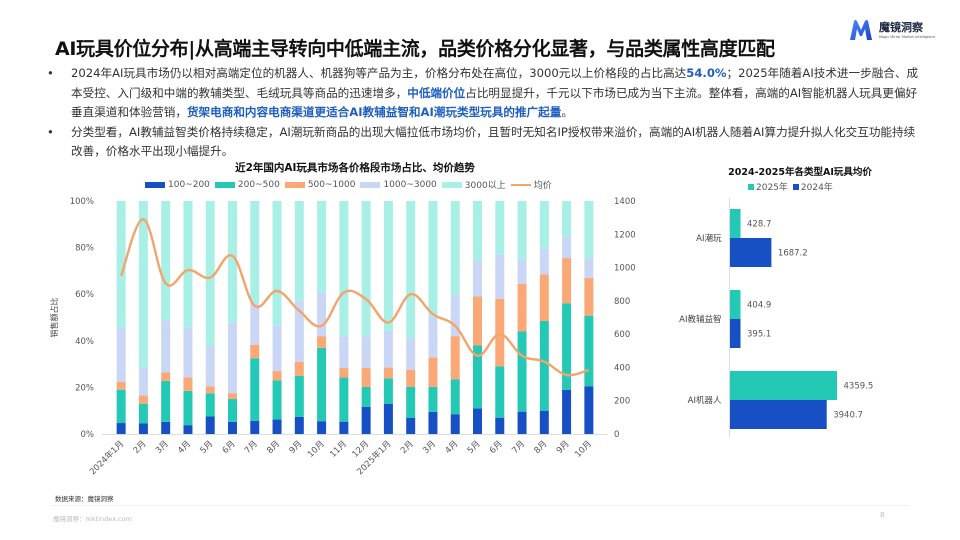 Image resolution: width=960 pixels, height=540 pixels. I want to click on bar, so click(751, 252).